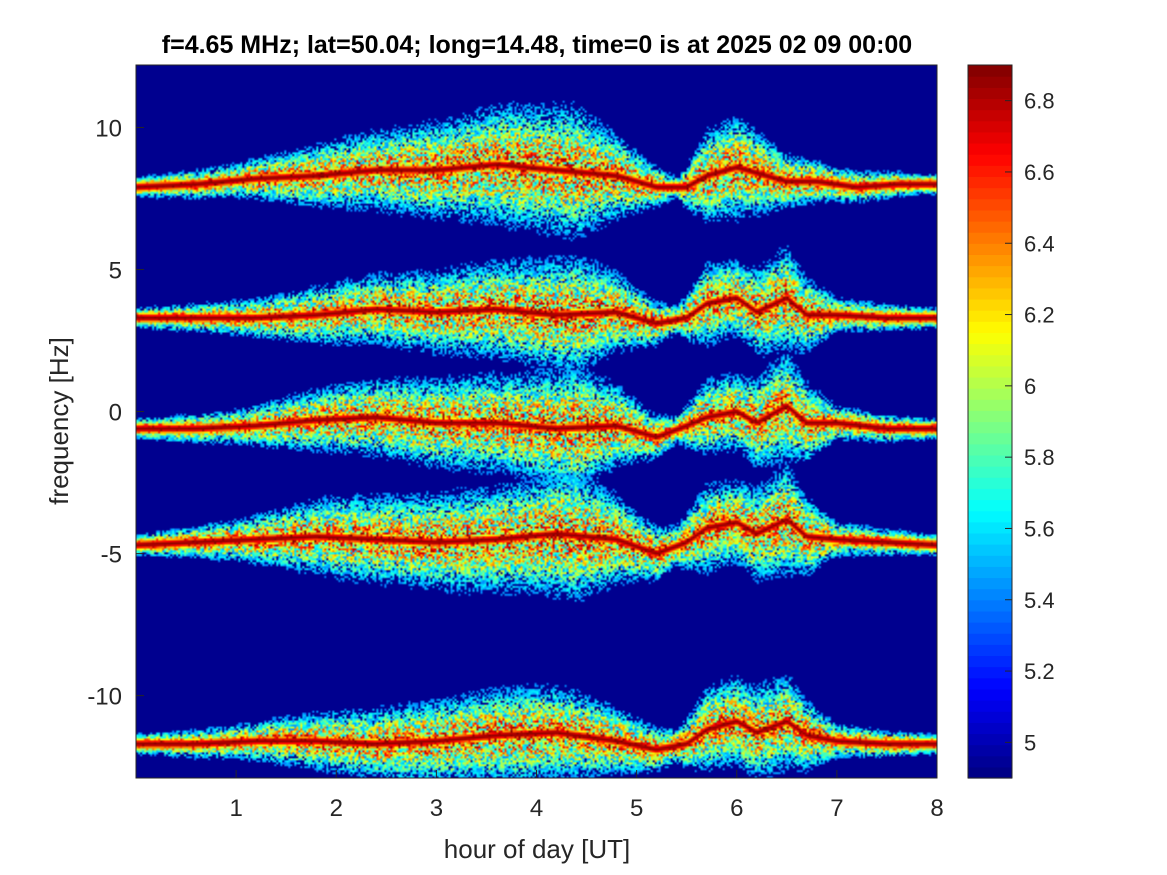  I want to click on x-tick-label: 3, so click(436, 808).